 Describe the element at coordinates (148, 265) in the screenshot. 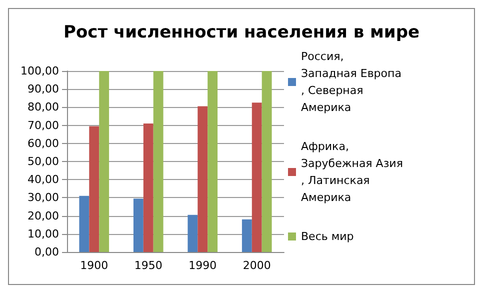

I see `x-tick-label: 1950` at that location.